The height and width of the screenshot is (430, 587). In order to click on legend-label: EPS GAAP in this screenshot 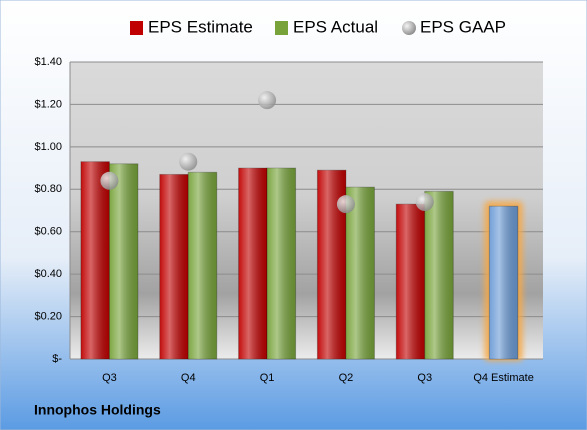, I will do `click(463, 26)`.